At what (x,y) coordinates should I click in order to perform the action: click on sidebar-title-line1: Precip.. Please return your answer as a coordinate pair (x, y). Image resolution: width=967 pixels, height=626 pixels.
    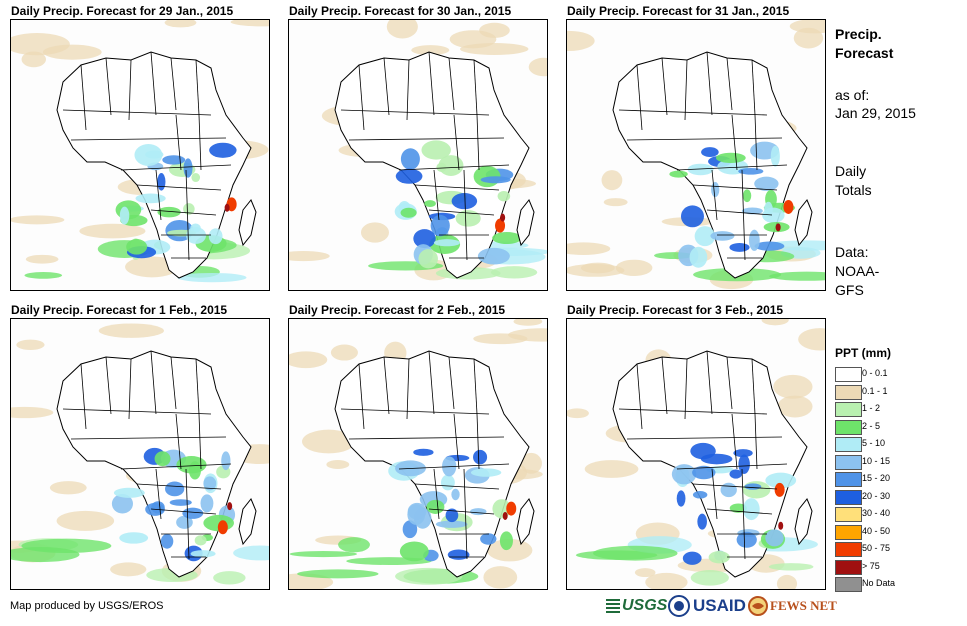
    Looking at the image, I should click on (858, 34).